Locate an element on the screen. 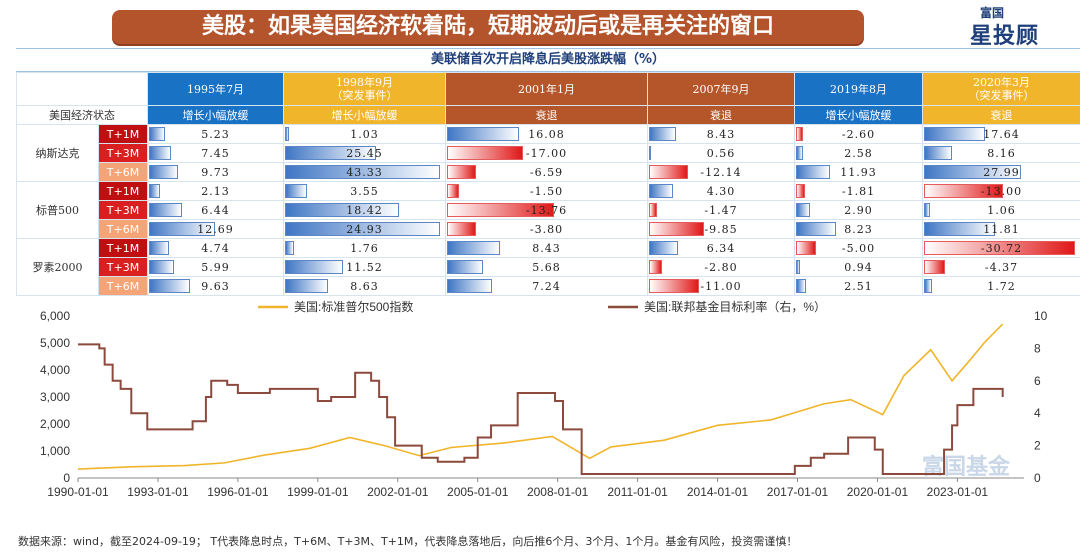 The height and width of the screenshot is (559, 1080). return-cell: 1.03 is located at coordinates (364, 134).